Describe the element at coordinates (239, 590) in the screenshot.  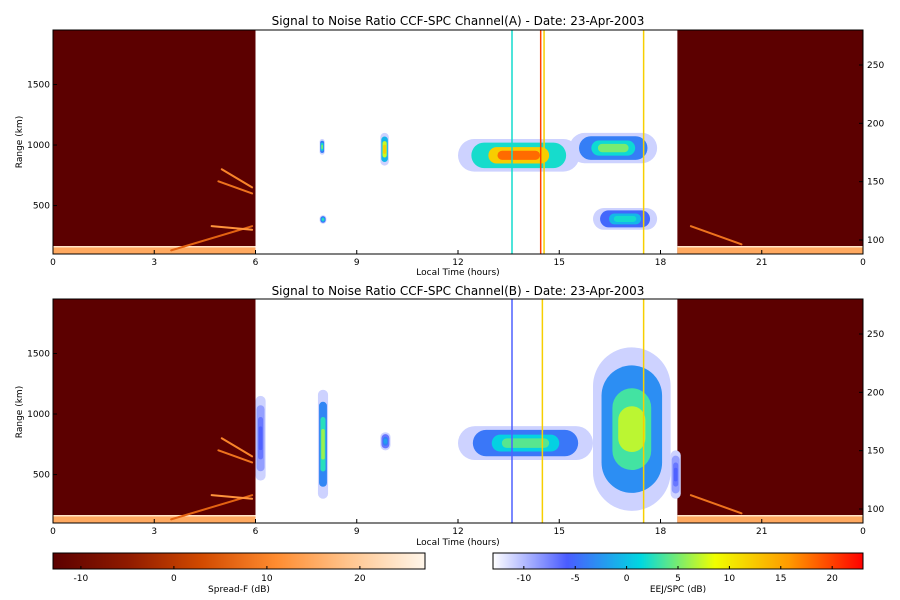
I see `colorbar-label: Spread-F (dB)` at that location.